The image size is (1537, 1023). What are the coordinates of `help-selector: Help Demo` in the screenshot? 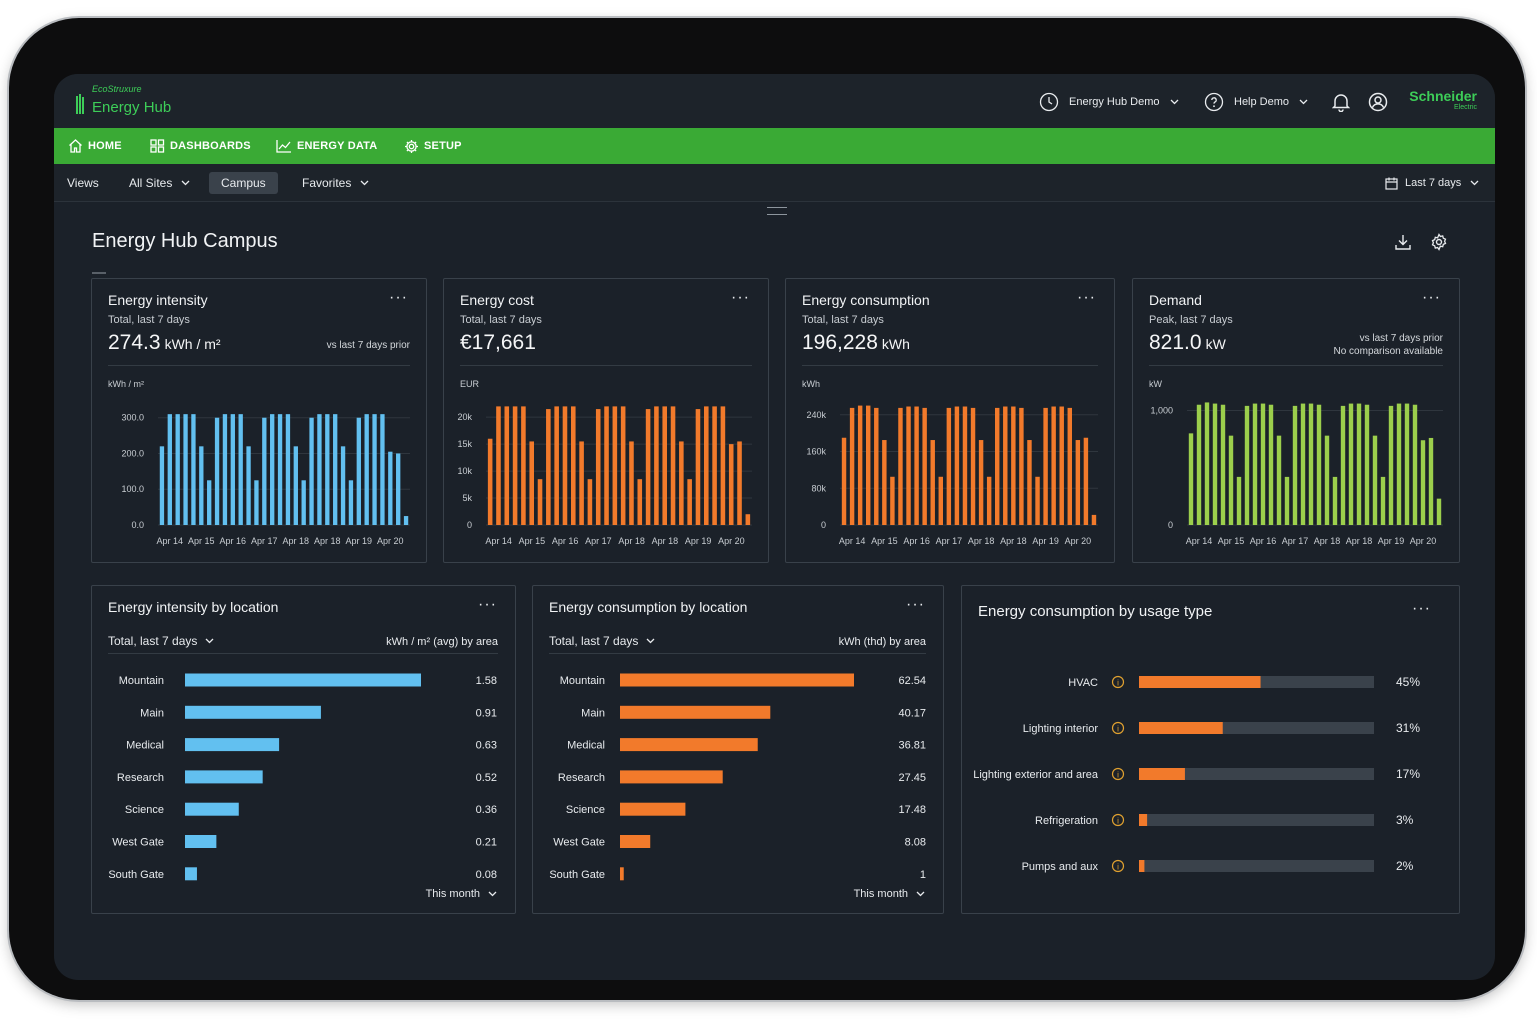 It's located at (1256, 102).